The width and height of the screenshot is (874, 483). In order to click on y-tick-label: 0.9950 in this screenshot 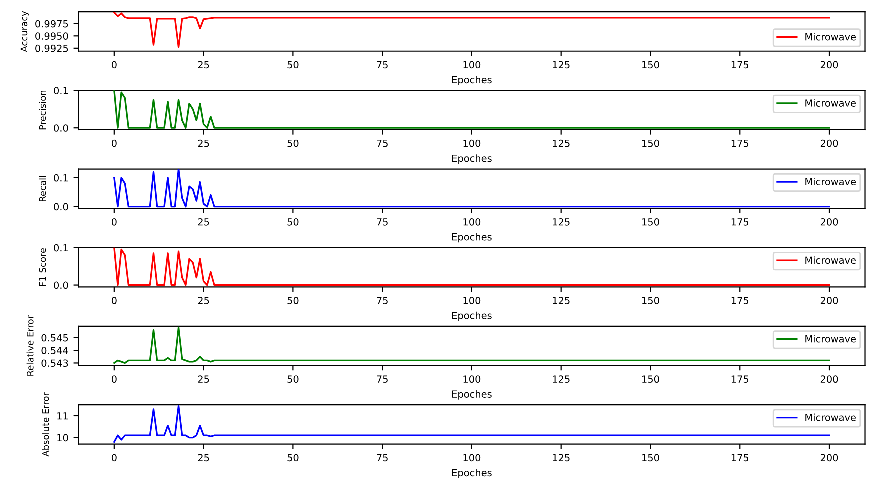, I will do `click(52, 36)`.